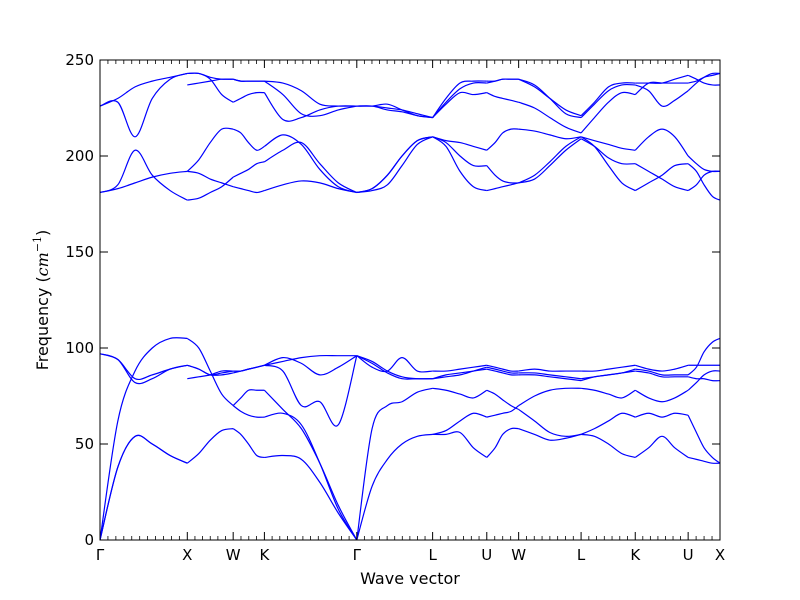 Image resolution: width=800 pixels, height=600 pixels. What do you see at coordinates (84, 444) in the screenshot?
I see `y-tick-label-50: 50` at bounding box center [84, 444].